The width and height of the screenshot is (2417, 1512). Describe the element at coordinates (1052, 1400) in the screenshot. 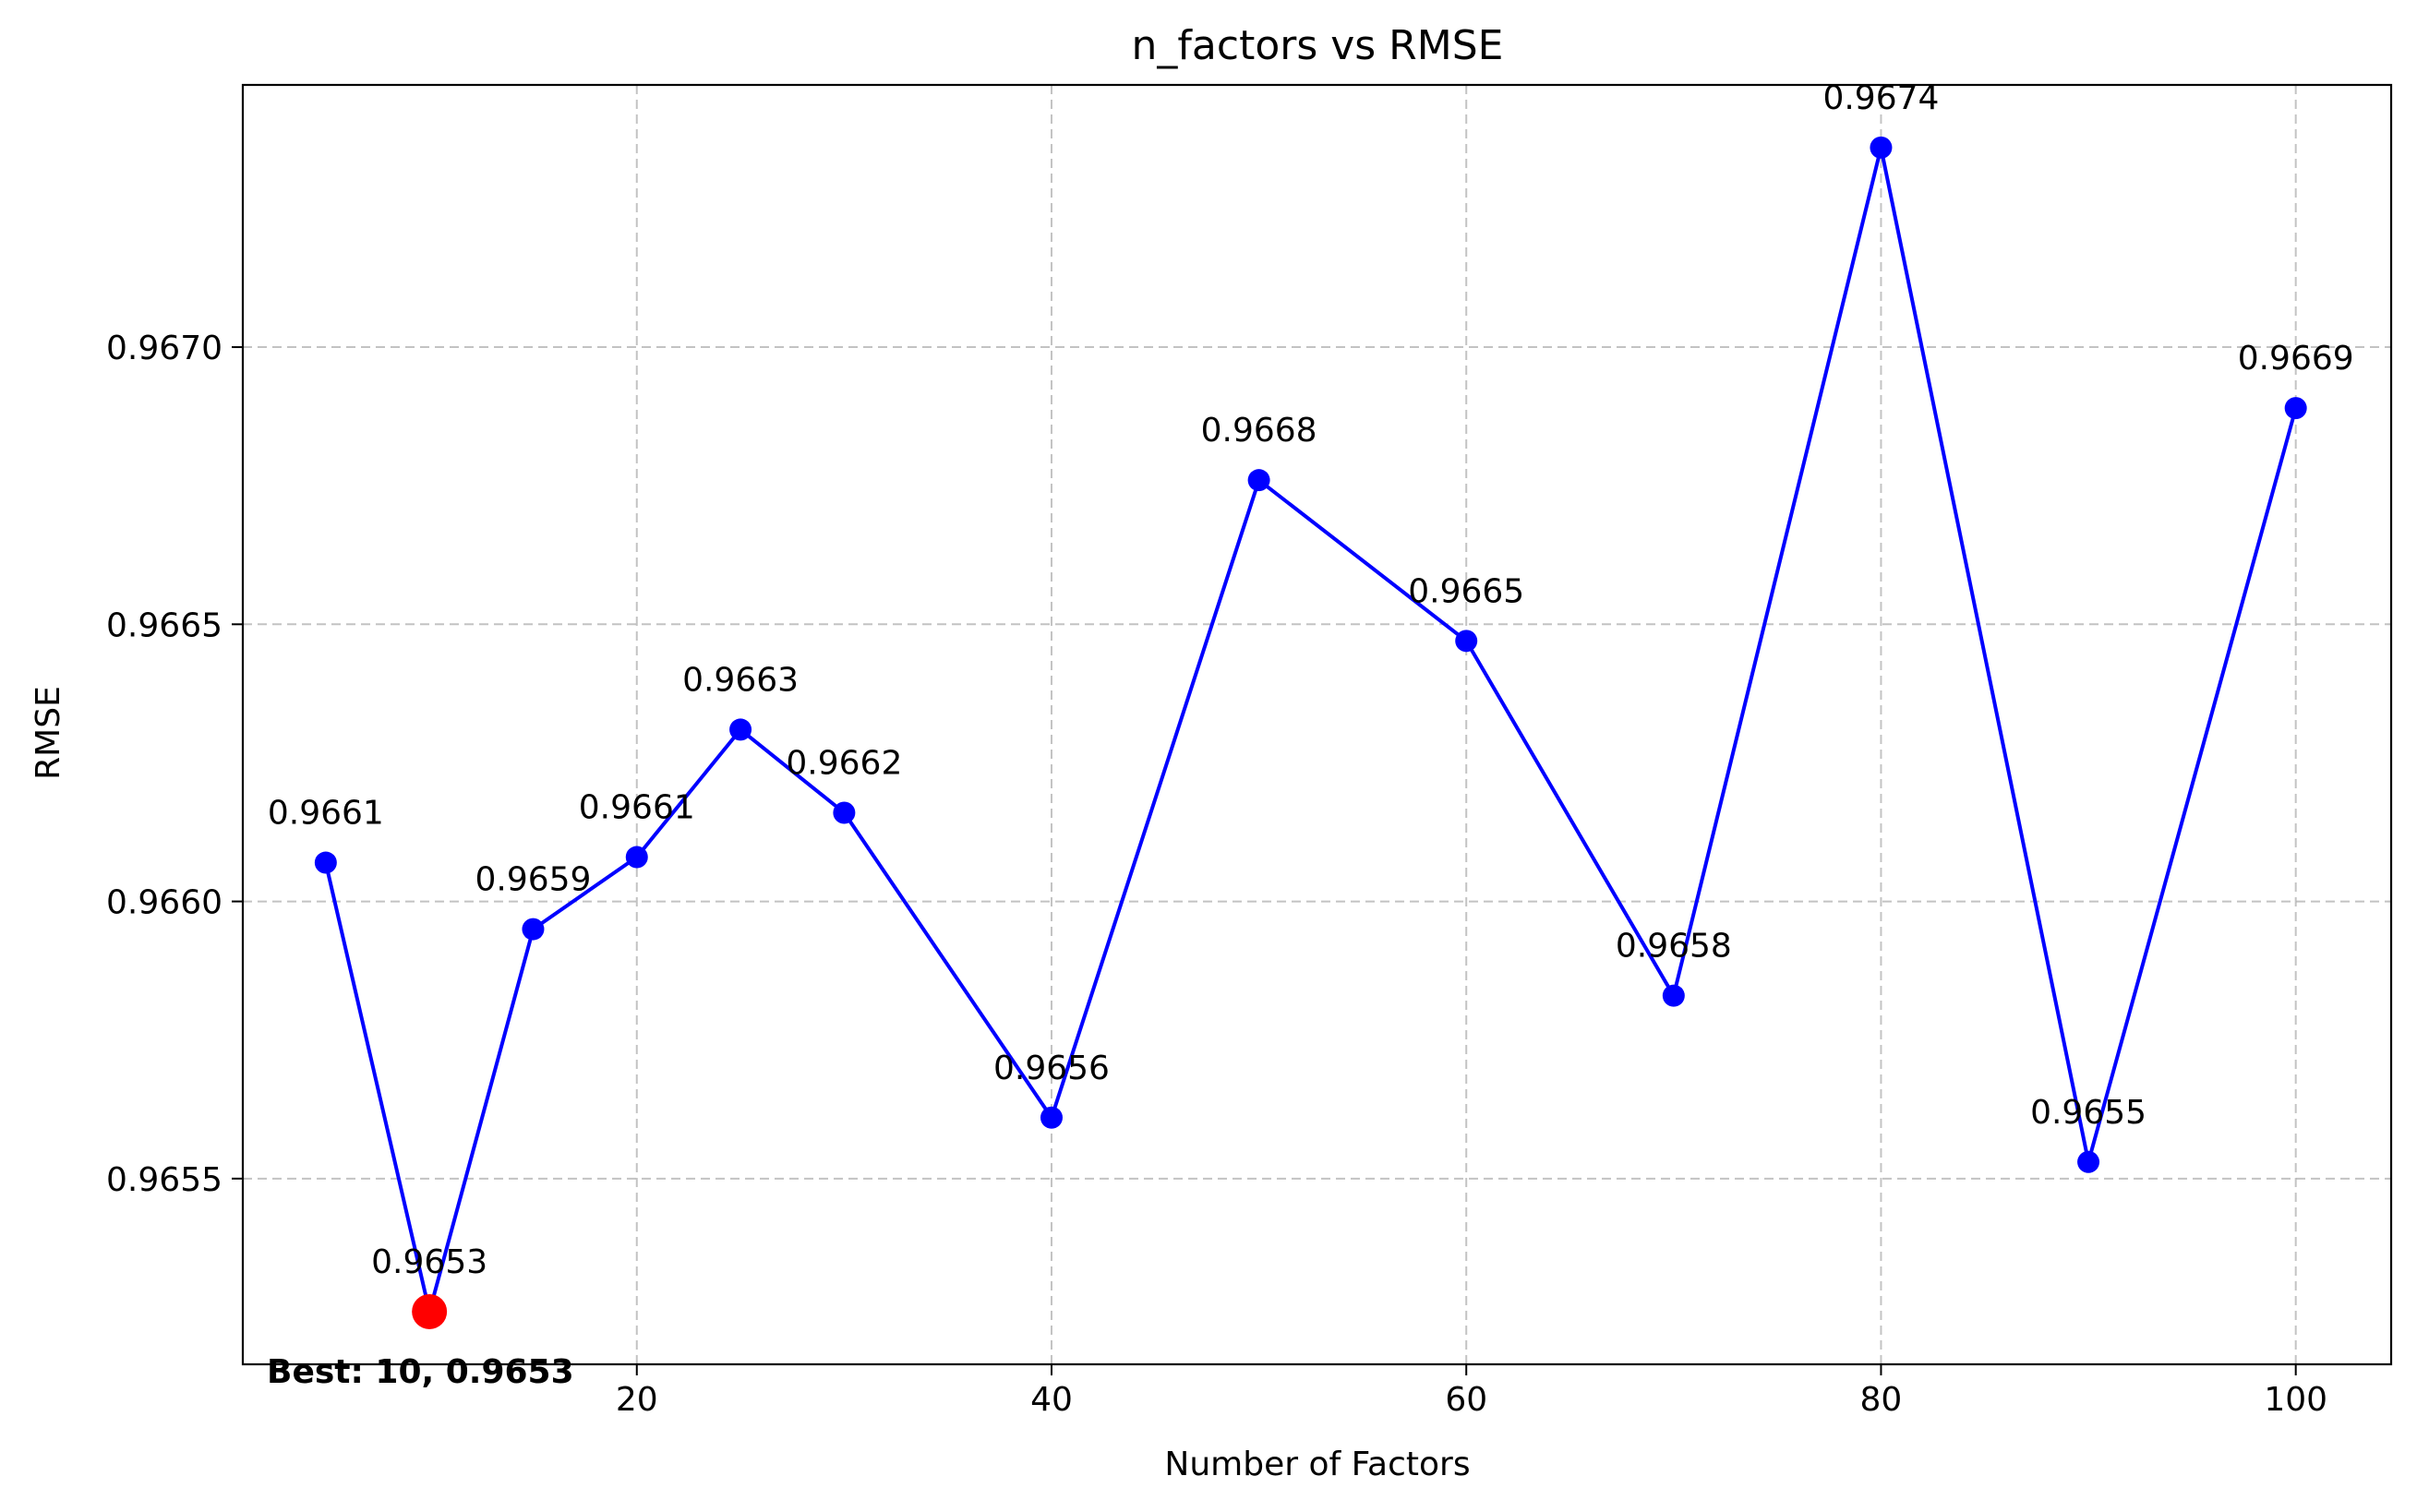

I see `x-tick-label: 40` at that location.